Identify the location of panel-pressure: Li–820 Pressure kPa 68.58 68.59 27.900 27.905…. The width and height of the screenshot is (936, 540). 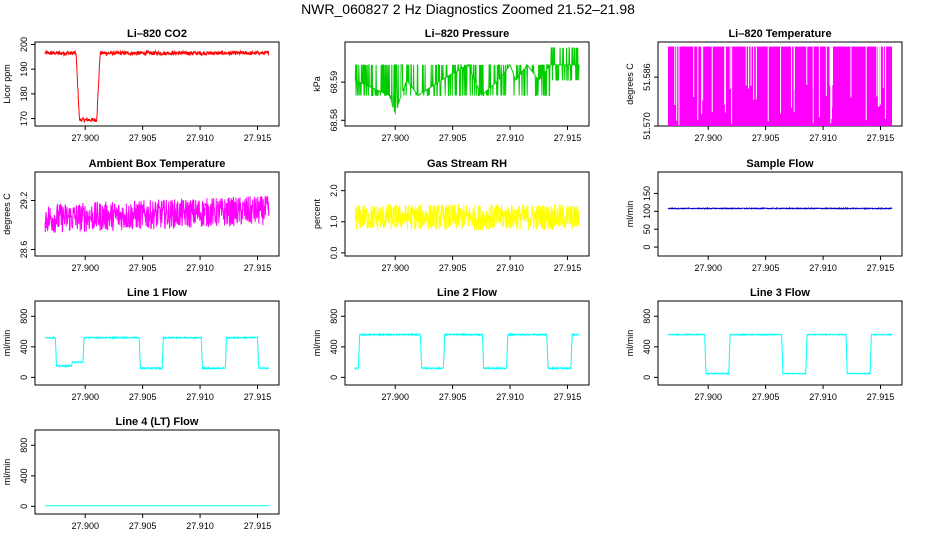
(451, 85).